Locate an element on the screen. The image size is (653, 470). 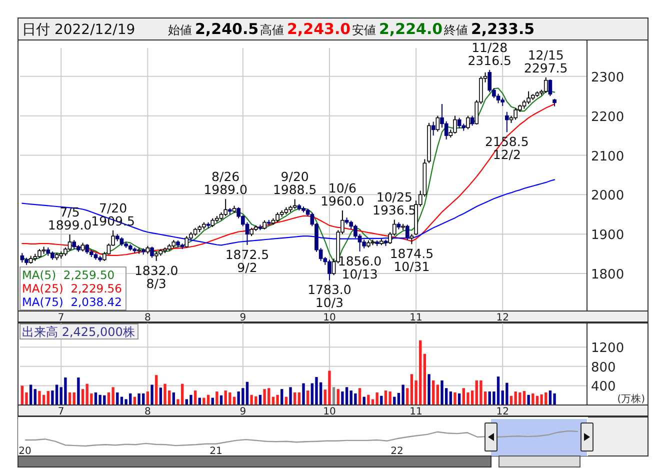
annotation: 8/26 1989.0 is located at coordinates (226, 183).